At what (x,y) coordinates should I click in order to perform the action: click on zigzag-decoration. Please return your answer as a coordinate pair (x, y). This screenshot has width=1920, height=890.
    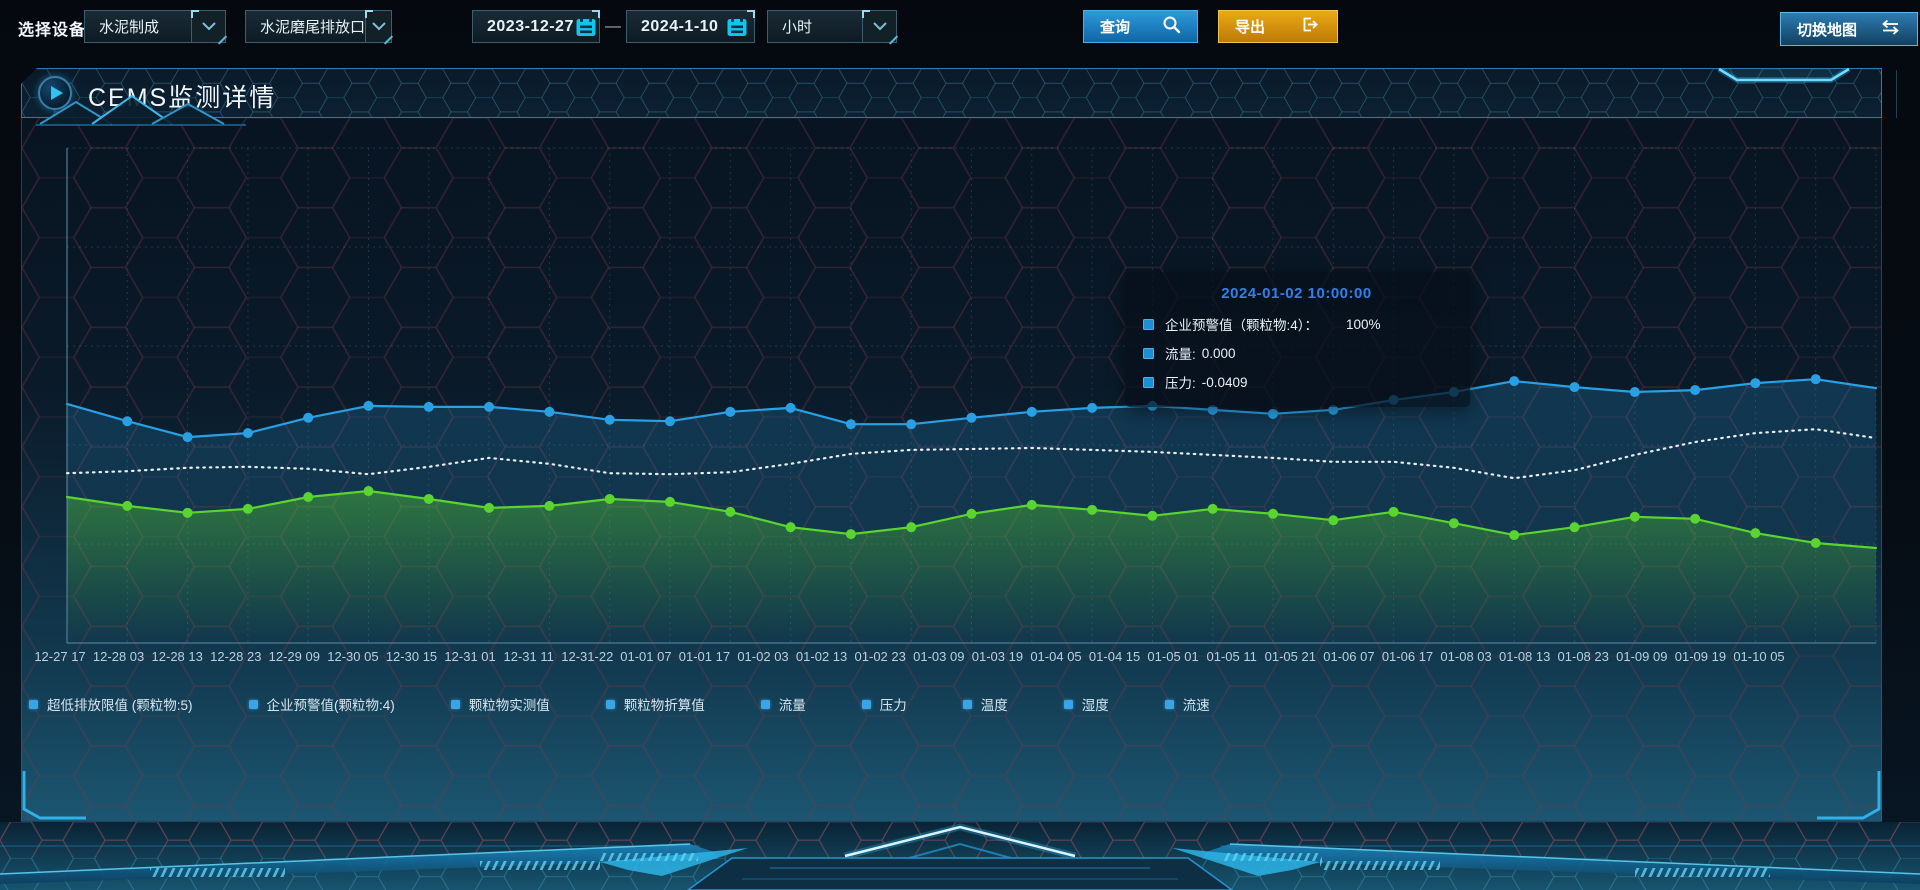
    Looking at the image, I should click on (141, 110).